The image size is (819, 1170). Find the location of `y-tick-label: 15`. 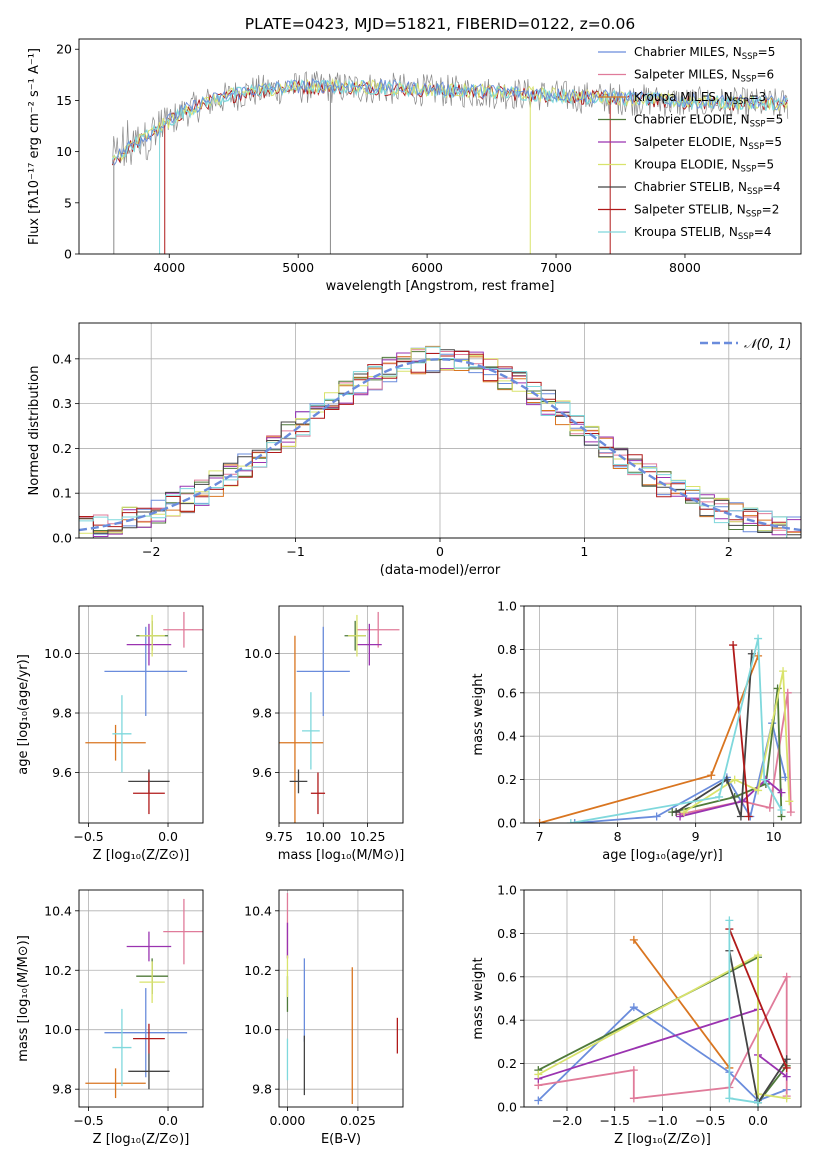

y-tick-label: 15 is located at coordinates (64, 100).